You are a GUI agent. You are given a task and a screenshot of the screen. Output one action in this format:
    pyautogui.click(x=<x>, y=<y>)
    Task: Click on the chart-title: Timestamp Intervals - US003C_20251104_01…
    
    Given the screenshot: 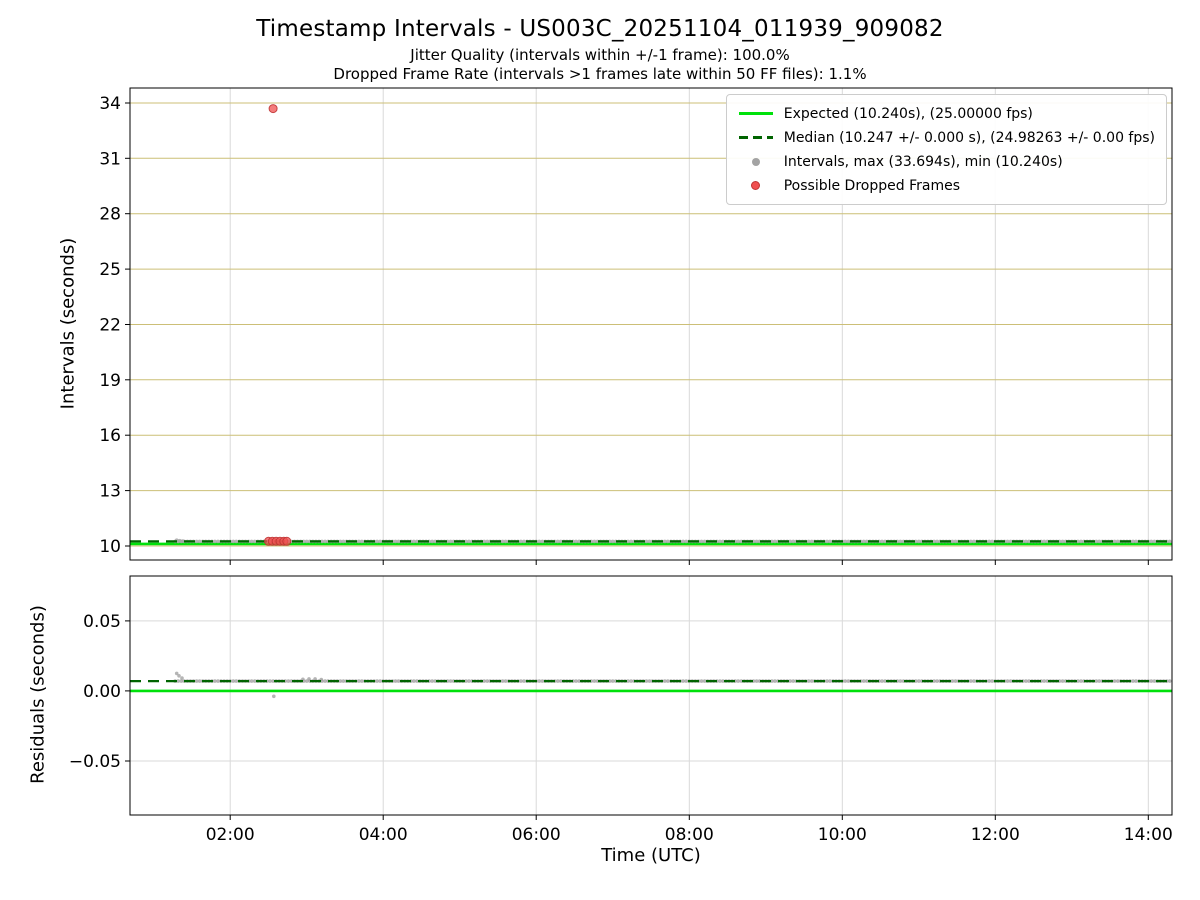 What is the action you would take?
    pyautogui.click(x=600, y=29)
    